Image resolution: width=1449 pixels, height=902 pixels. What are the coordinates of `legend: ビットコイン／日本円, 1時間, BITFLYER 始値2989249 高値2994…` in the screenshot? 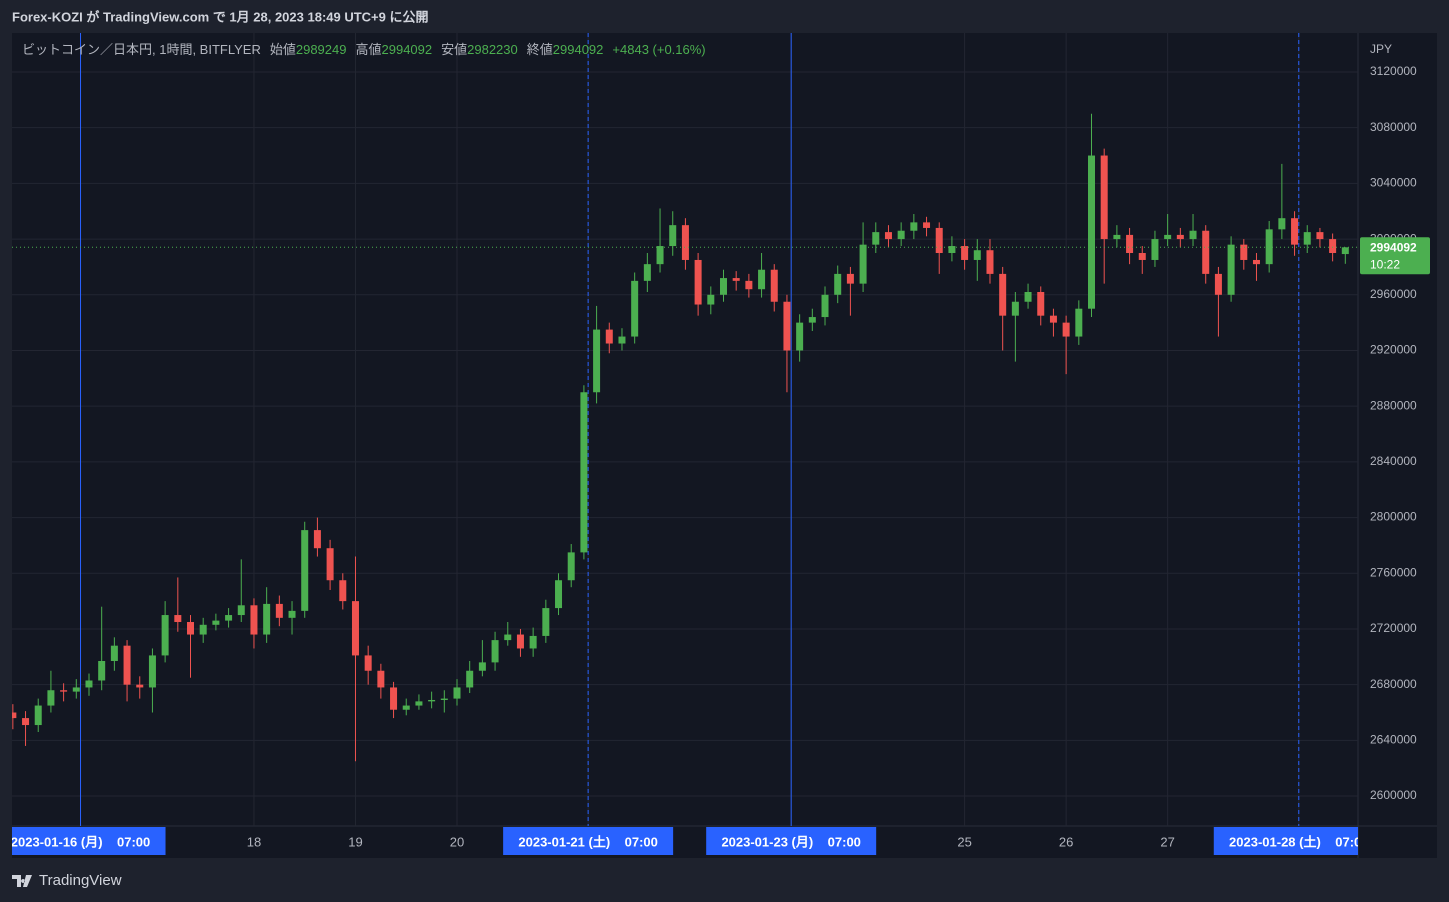 It's located at (364, 49).